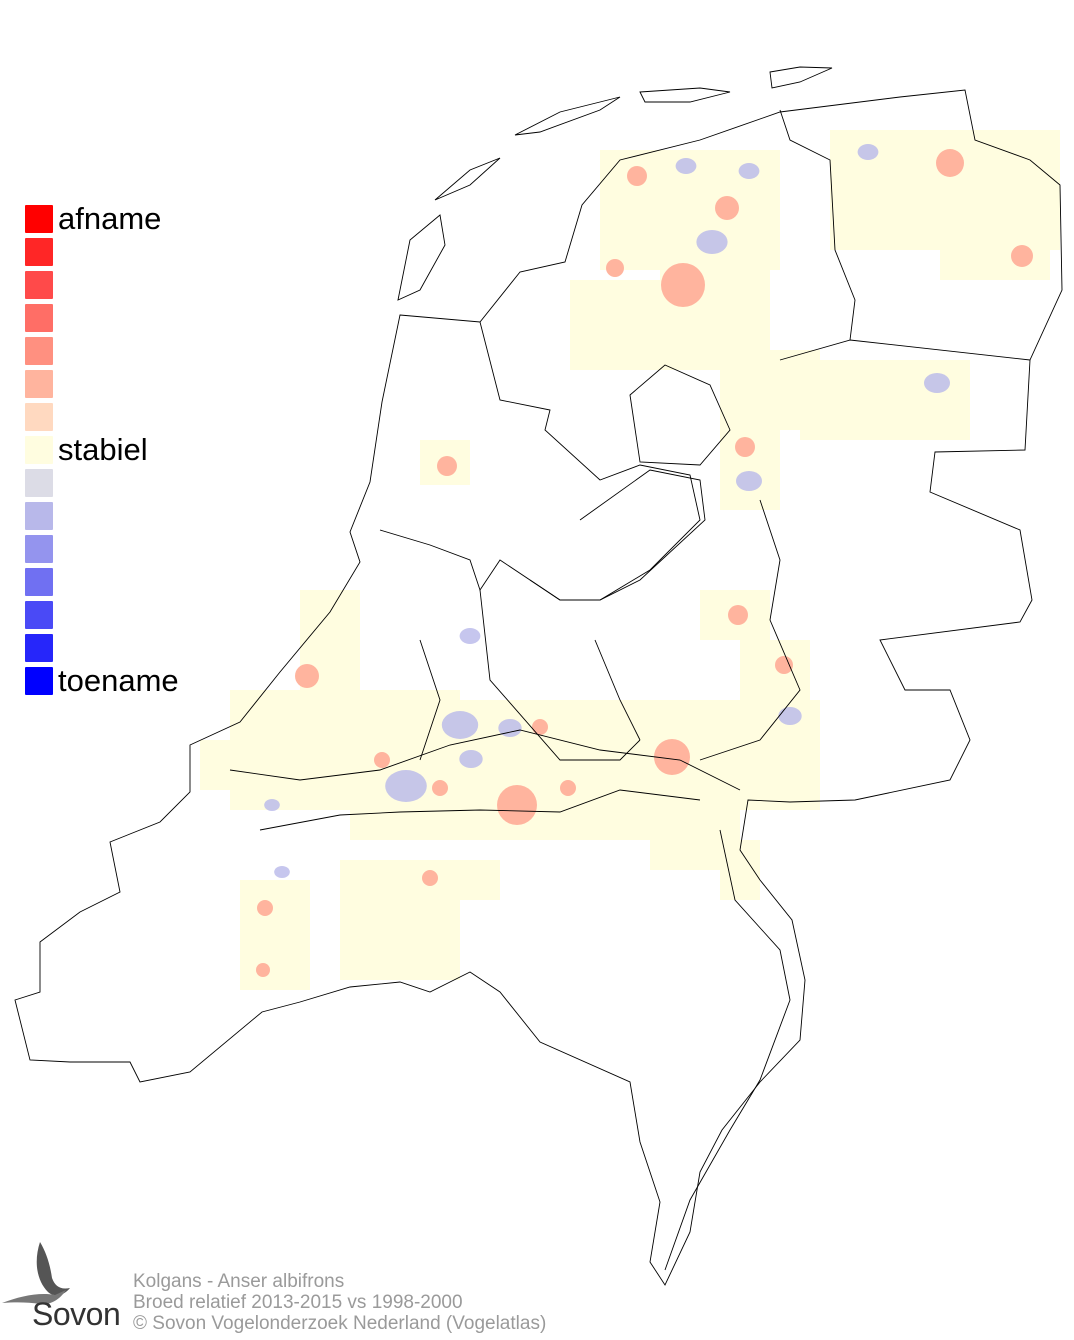  I want to click on ijsselmeer-shore, so click(540, 461).